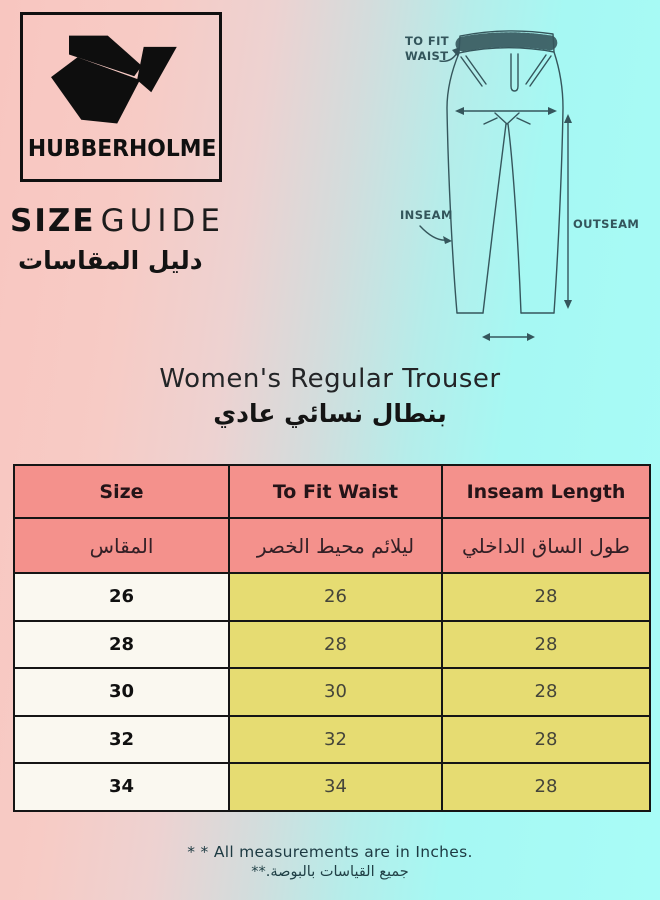 Image resolution: width=660 pixels, height=900 pixels. Describe the element at coordinates (330, 872) in the screenshot. I see `footnote-ar: جميع القياسات بالبوصة.**` at that location.